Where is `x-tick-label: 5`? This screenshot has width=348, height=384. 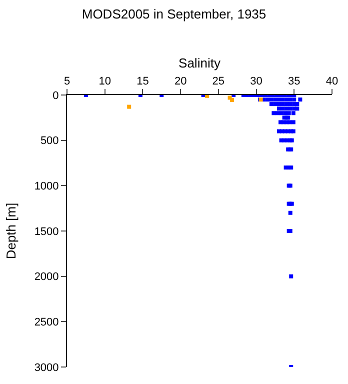
x-tick-label: 5 is located at coordinates (67, 82).